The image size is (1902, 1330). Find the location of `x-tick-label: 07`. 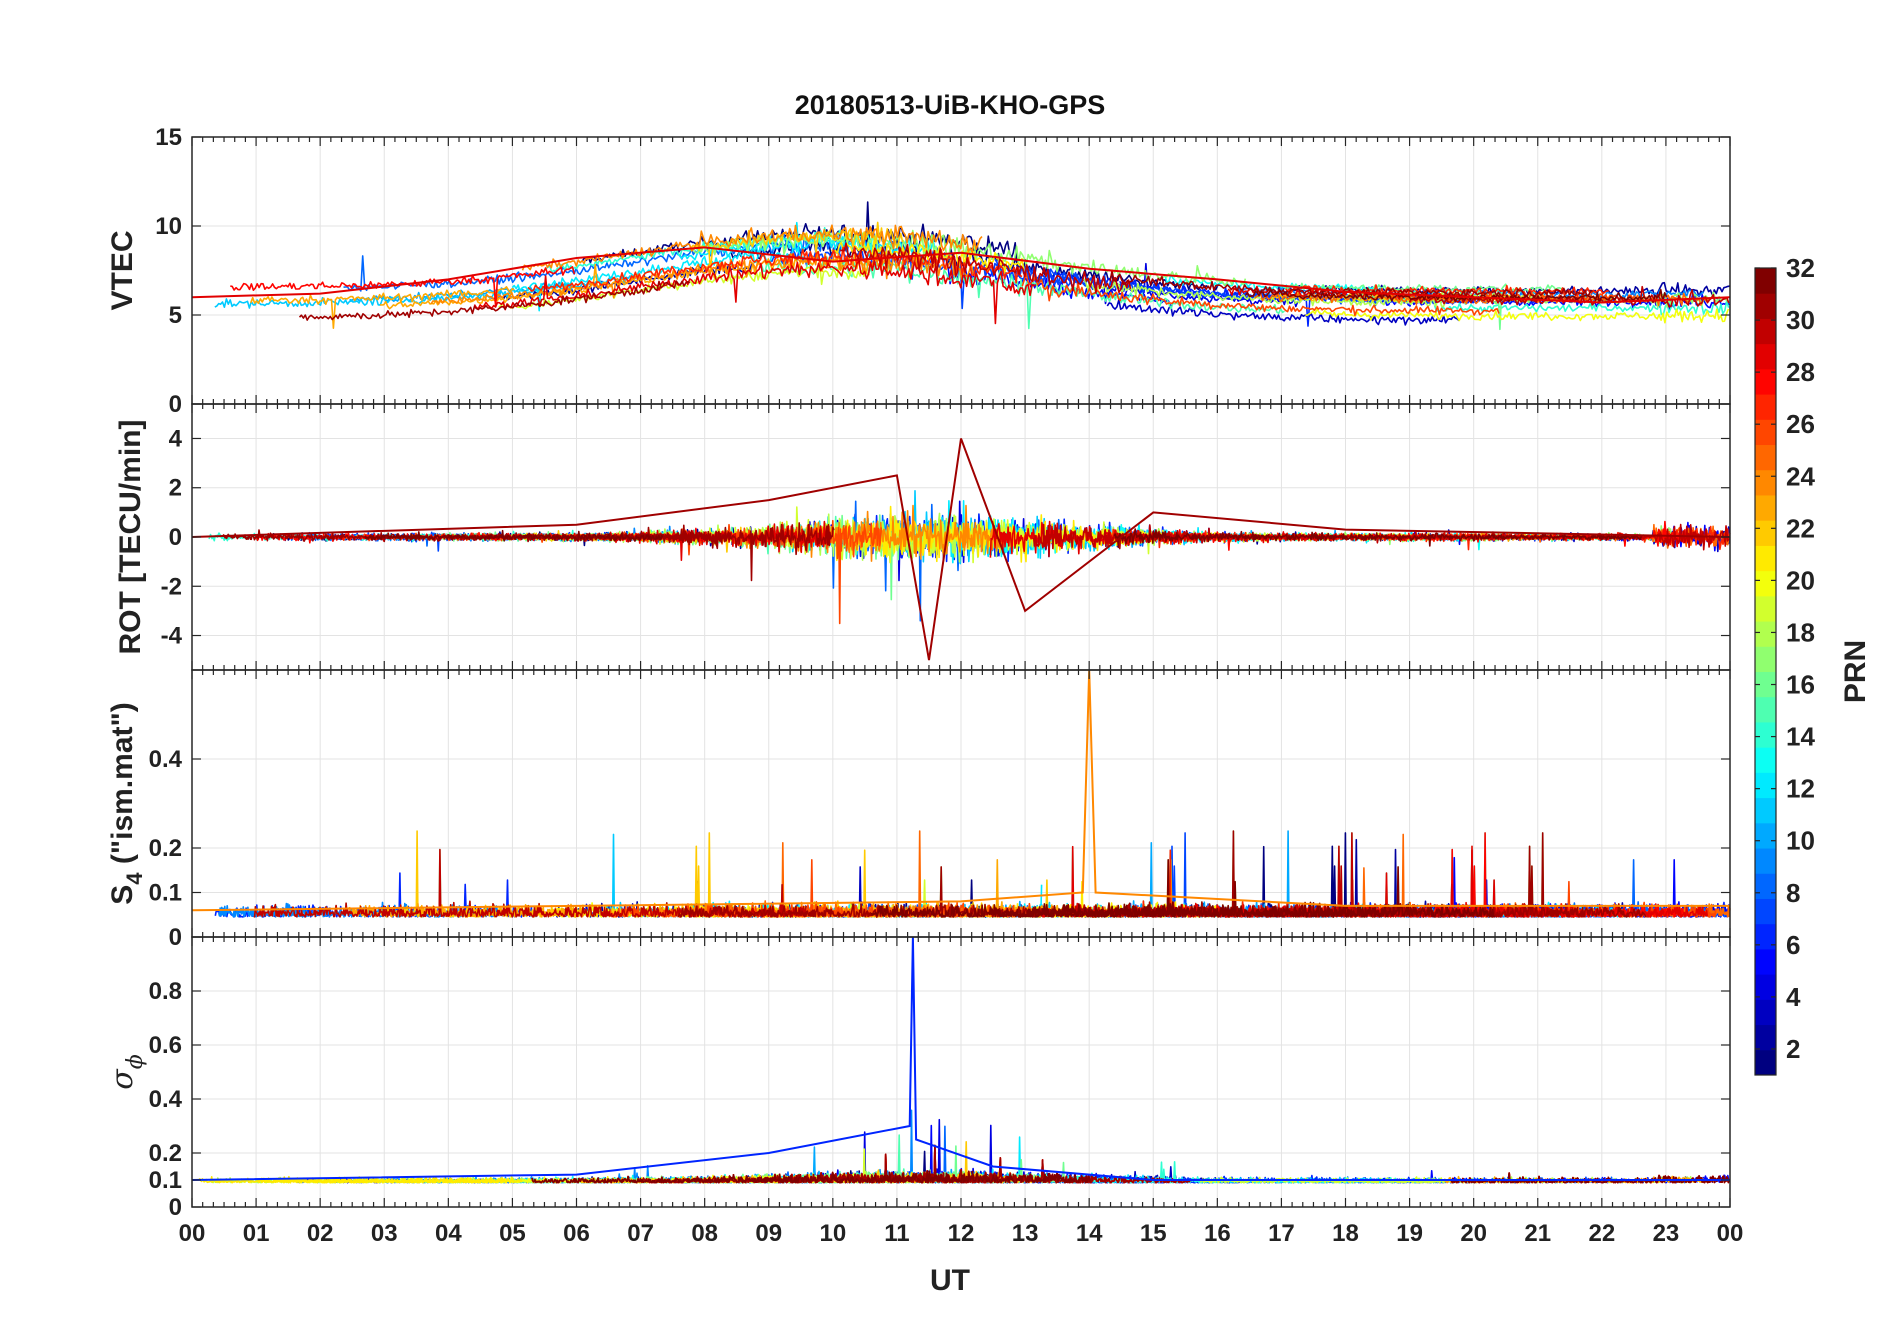

x-tick-label: 07 is located at coordinates (640, 1233).